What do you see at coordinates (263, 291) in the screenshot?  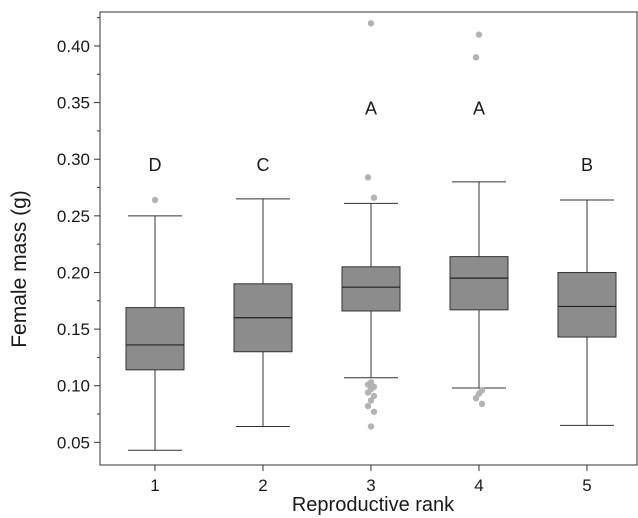 I see `box-group: C` at bounding box center [263, 291].